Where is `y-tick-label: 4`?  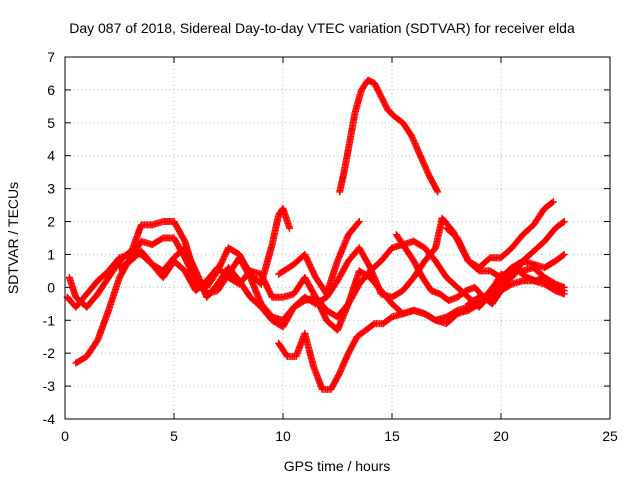 y-tick-label: 4 is located at coordinates (51, 156).